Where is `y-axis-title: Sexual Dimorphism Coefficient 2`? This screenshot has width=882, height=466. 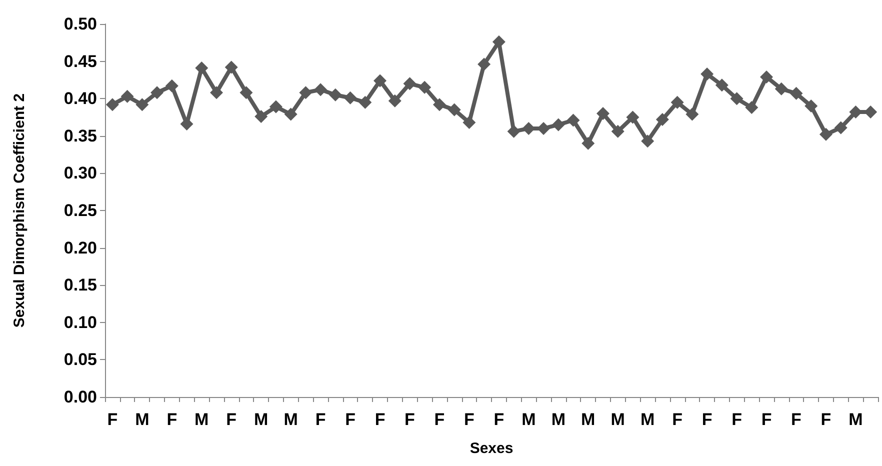
y-axis-title: Sexual Dimorphism Coefficient 2 is located at coordinates (19, 210).